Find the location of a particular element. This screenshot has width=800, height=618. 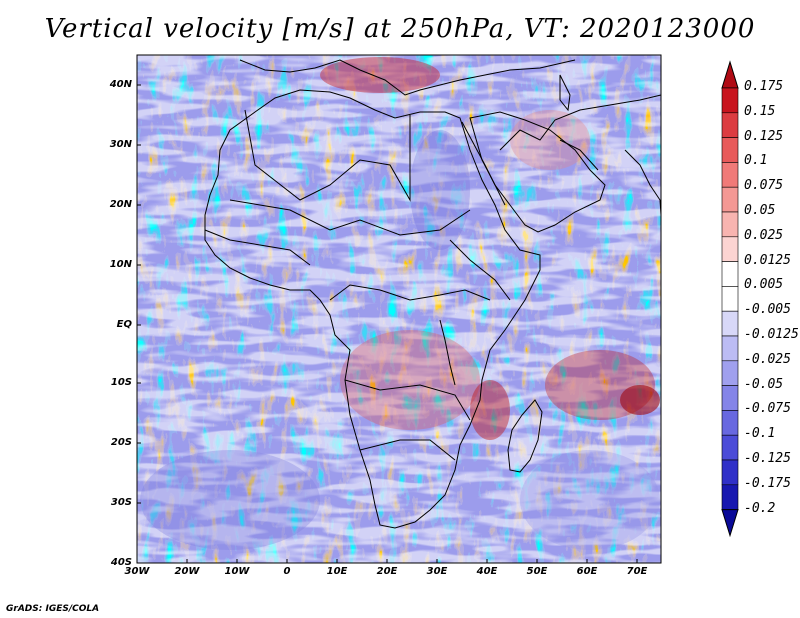

colorbar-tick-label: 0.075 is located at coordinates (764, 186).